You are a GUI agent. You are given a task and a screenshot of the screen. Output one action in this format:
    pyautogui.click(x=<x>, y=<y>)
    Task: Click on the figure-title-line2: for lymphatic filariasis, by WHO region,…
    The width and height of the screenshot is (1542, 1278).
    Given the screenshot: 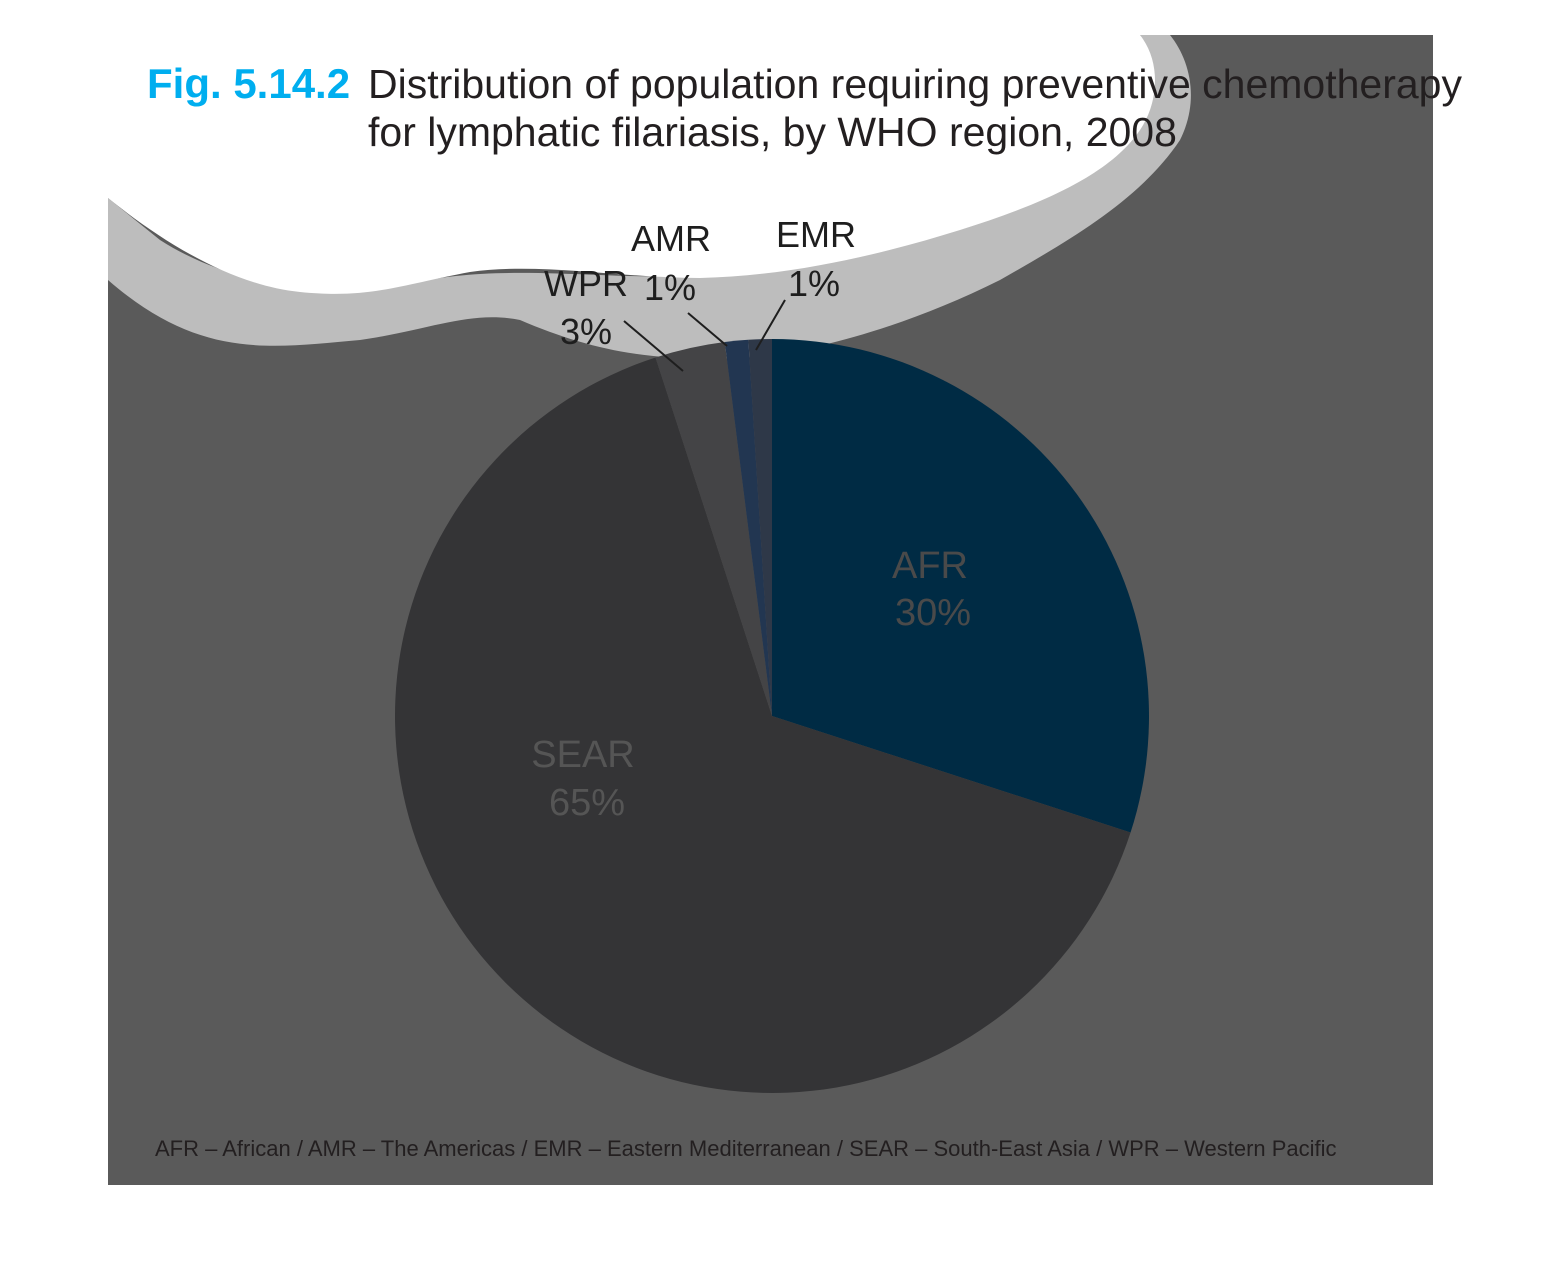 What is the action you would take?
    pyautogui.click(x=772, y=132)
    